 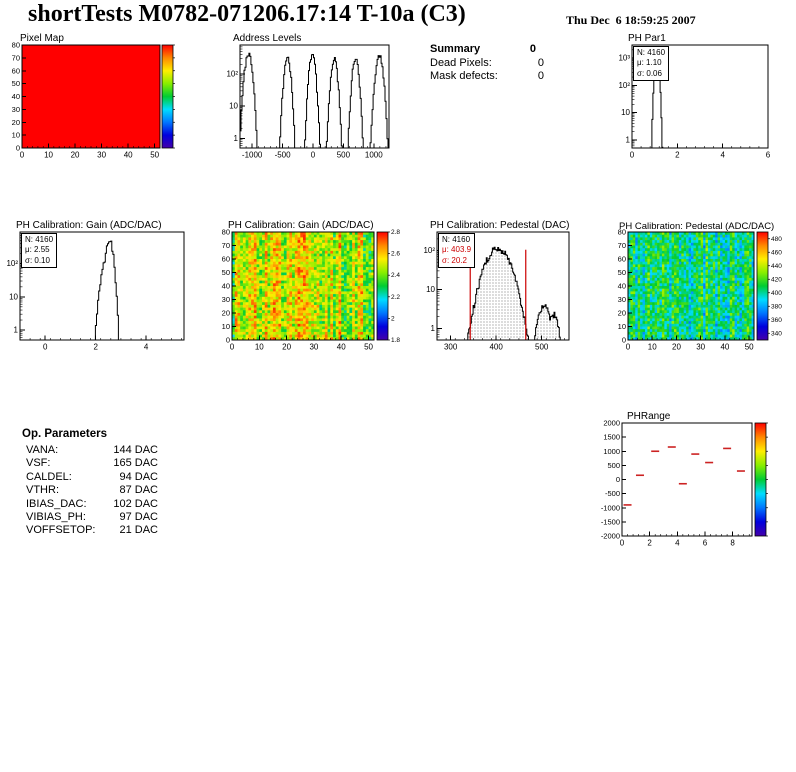 I want to click on gain-hist-plot-title: PH Calibration: Gain (ADC/DAC), so click(x=89, y=225).